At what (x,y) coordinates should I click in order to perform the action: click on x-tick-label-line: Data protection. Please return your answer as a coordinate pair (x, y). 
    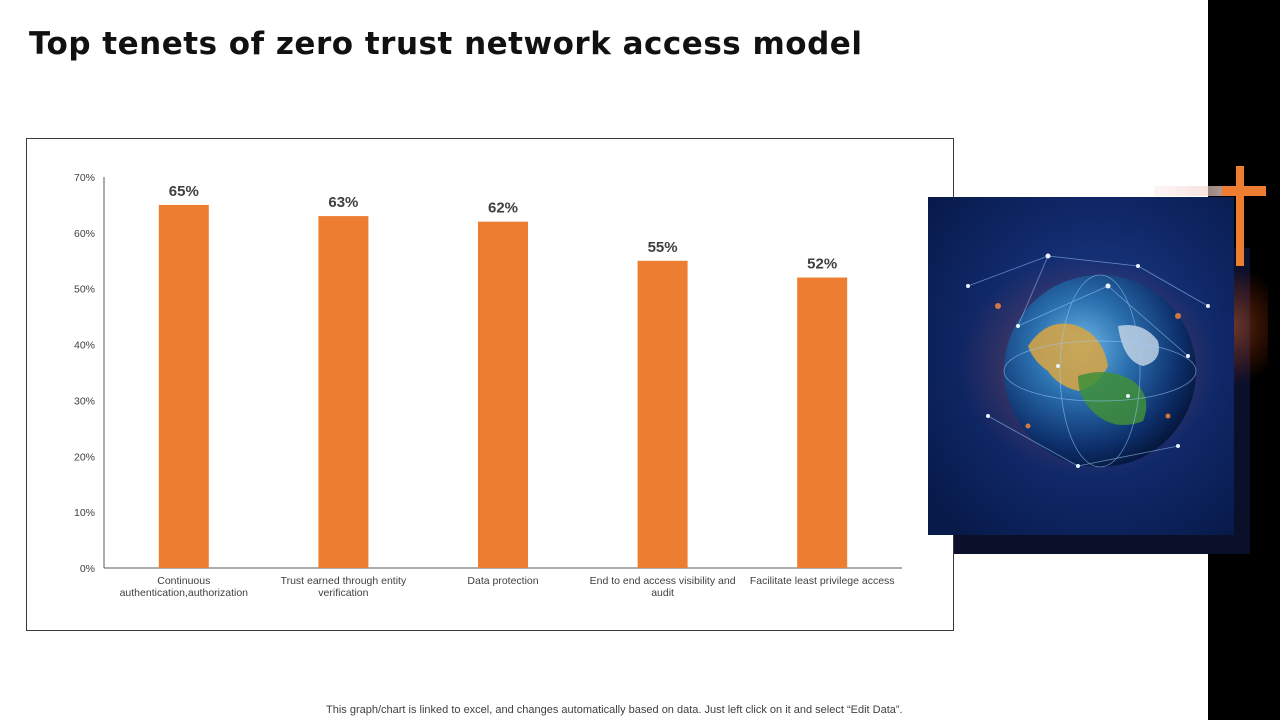
    Looking at the image, I should click on (502, 581).